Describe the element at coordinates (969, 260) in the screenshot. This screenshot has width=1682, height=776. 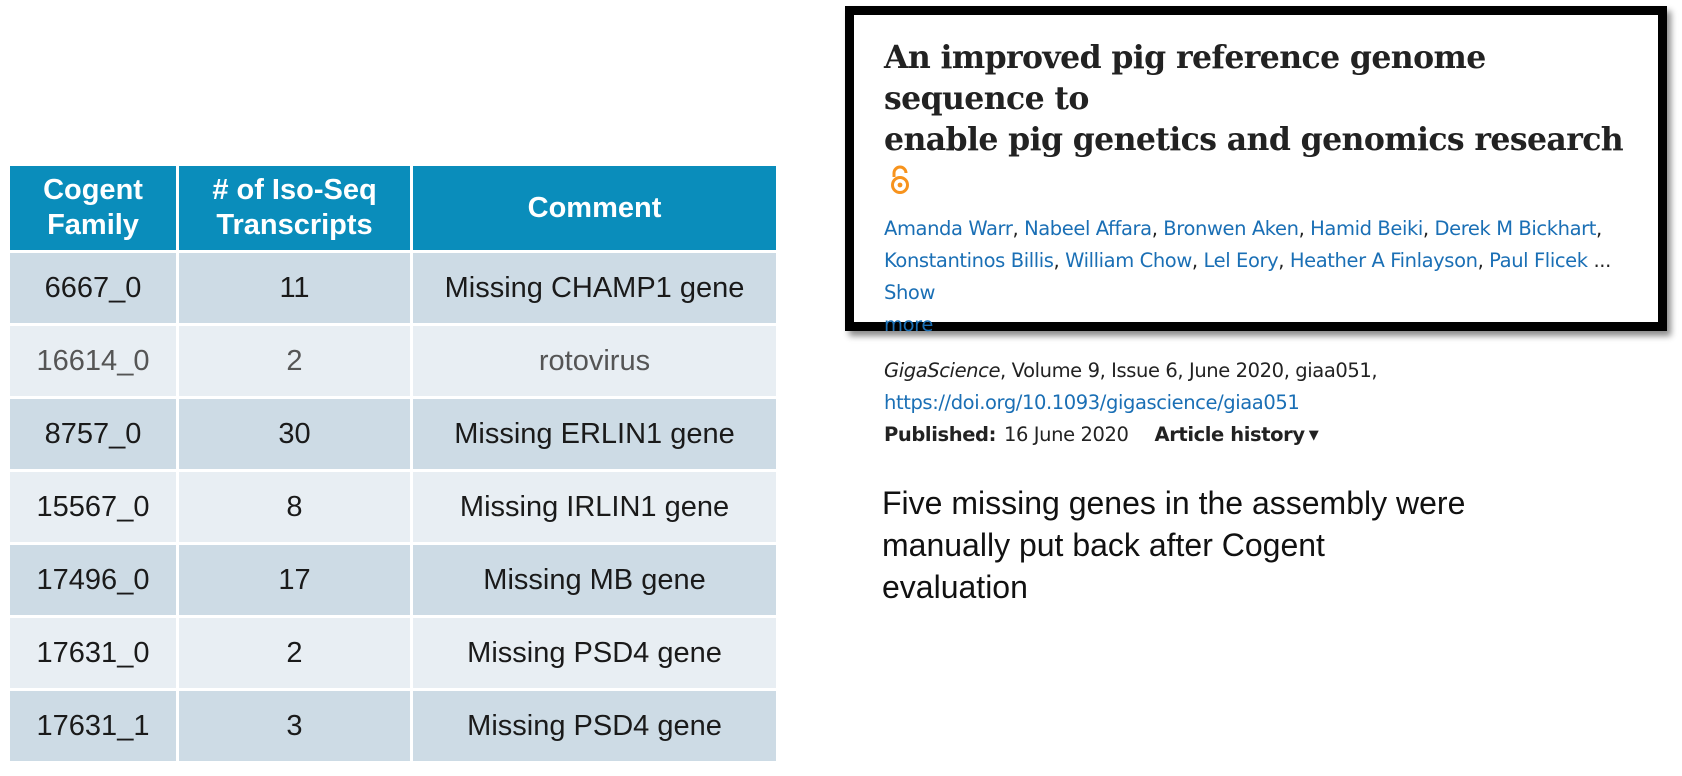
I see `author-link: Konstantinos Billis` at that location.